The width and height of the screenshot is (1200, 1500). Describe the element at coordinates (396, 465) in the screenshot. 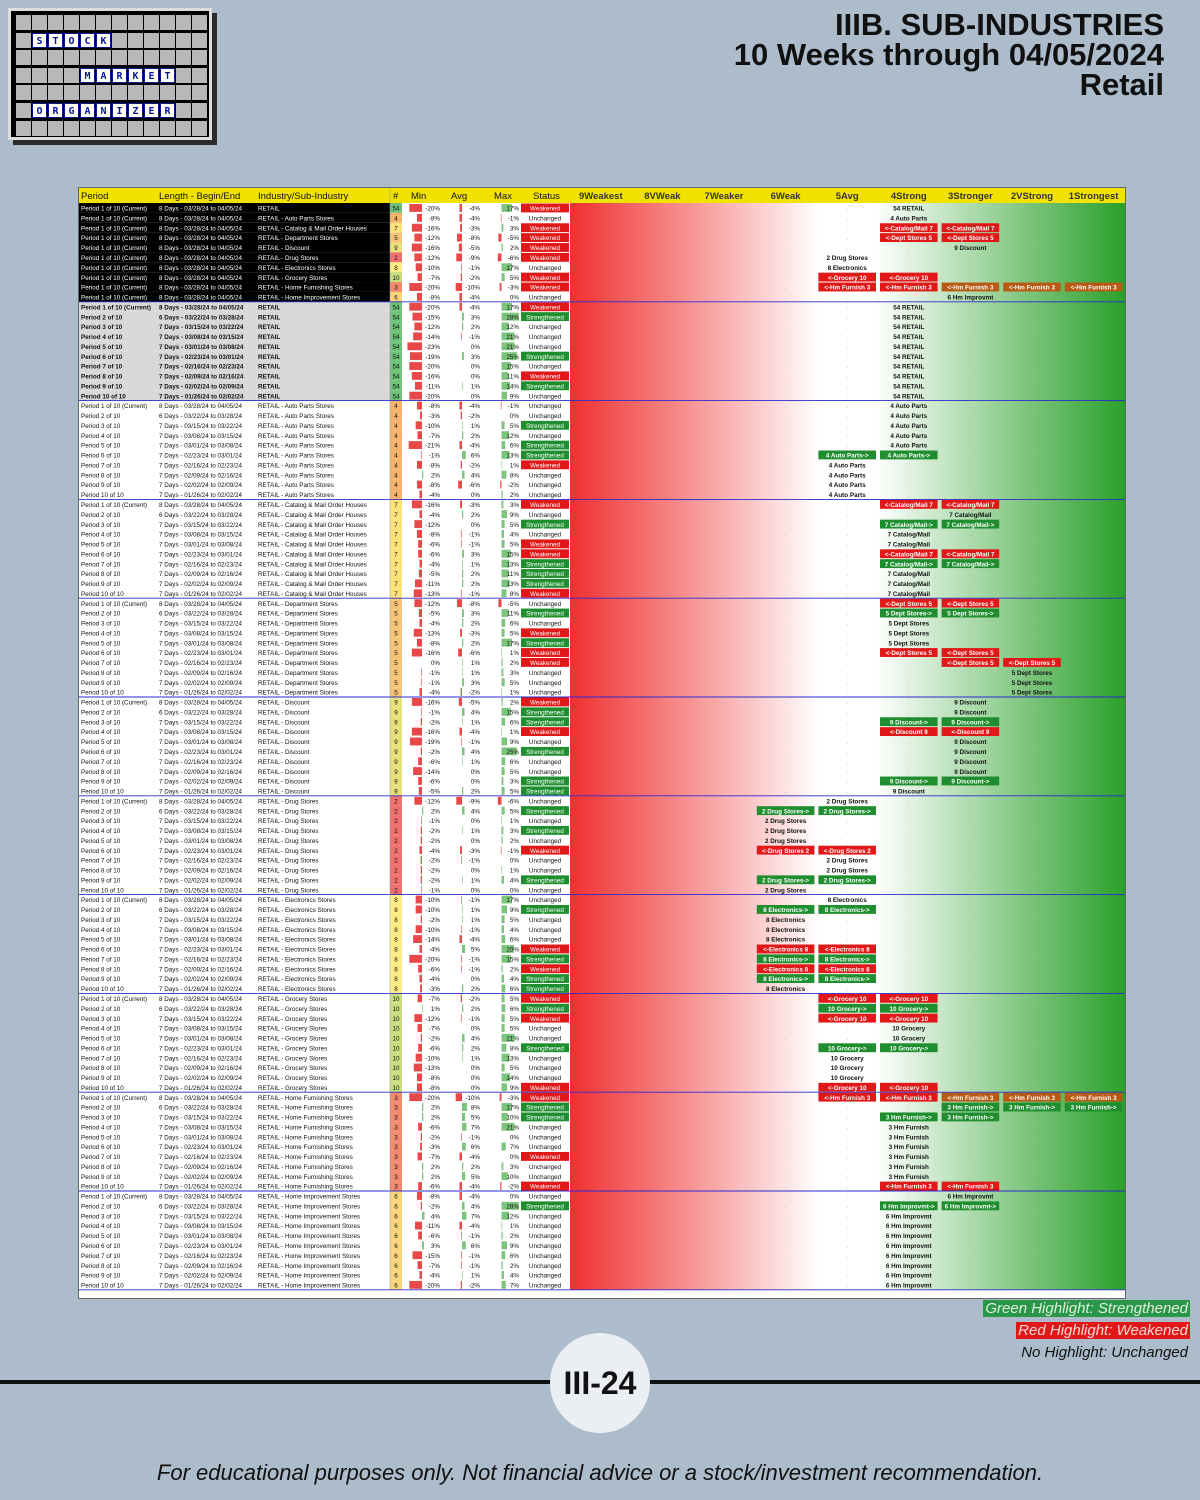

I see `count-cell: 4` at that location.